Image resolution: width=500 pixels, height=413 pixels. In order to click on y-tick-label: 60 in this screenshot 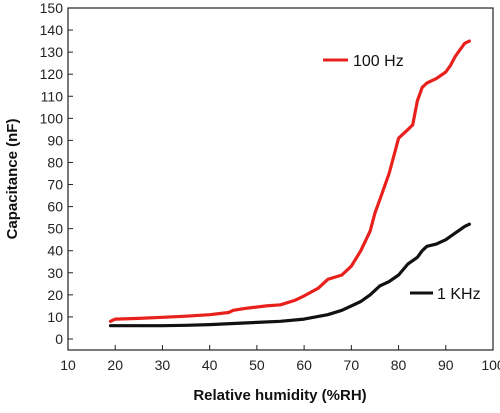, I will do `click(55, 207)`.